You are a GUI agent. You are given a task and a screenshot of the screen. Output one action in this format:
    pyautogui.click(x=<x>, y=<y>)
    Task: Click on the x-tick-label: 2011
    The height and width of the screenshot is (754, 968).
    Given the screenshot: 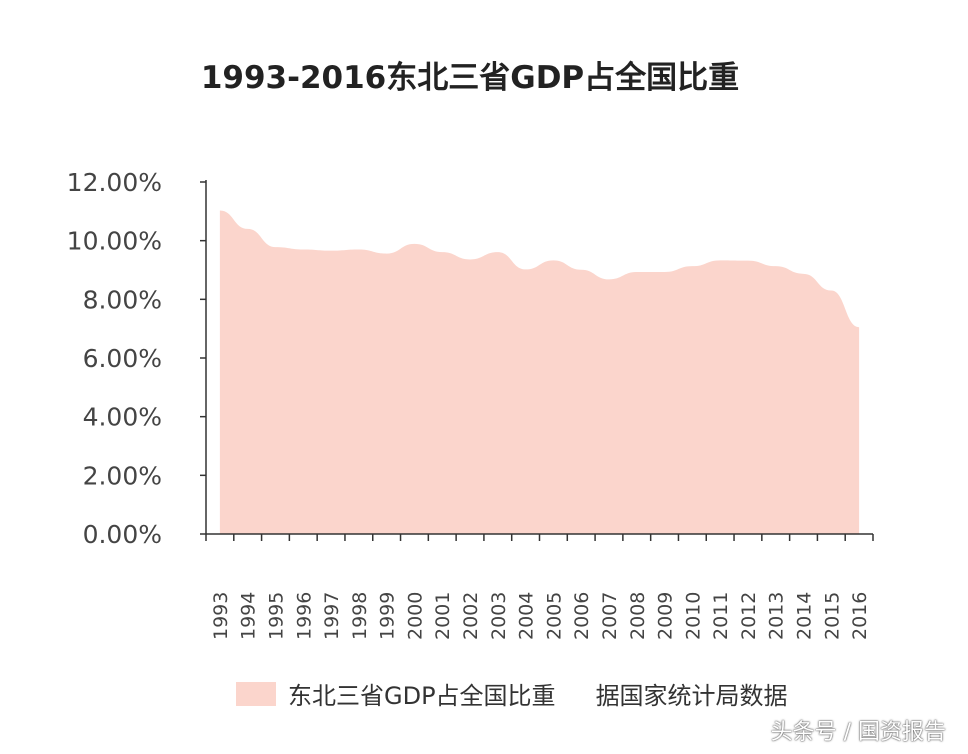 What is the action you would take?
    pyautogui.click(x=721, y=616)
    